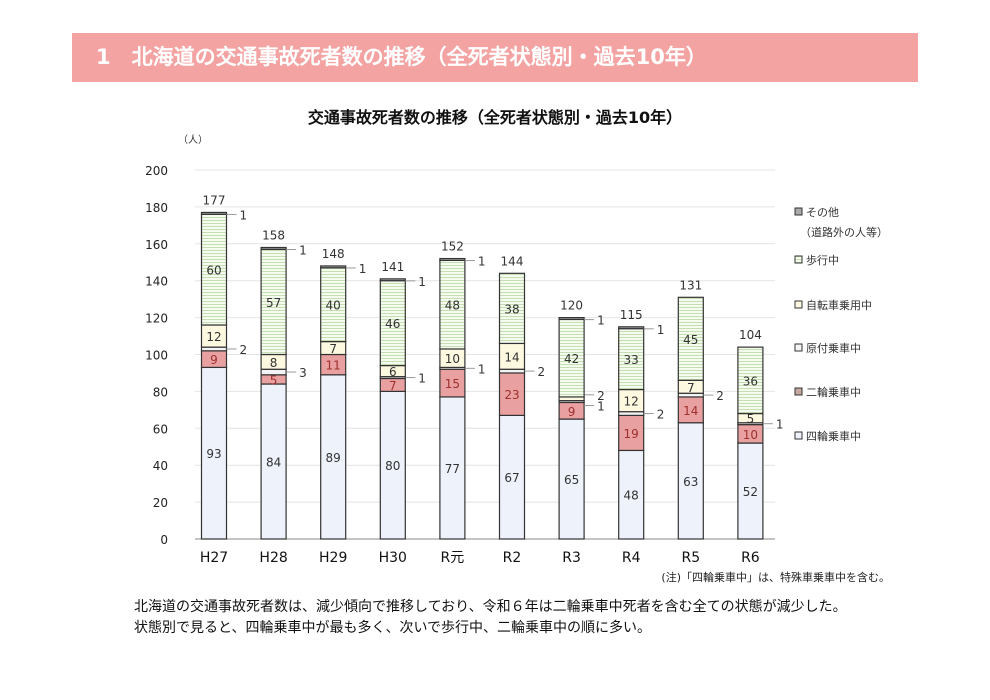 The height and width of the screenshot is (700, 990). What do you see at coordinates (392, 267) in the screenshot?
I see `total-label: 141` at bounding box center [392, 267].